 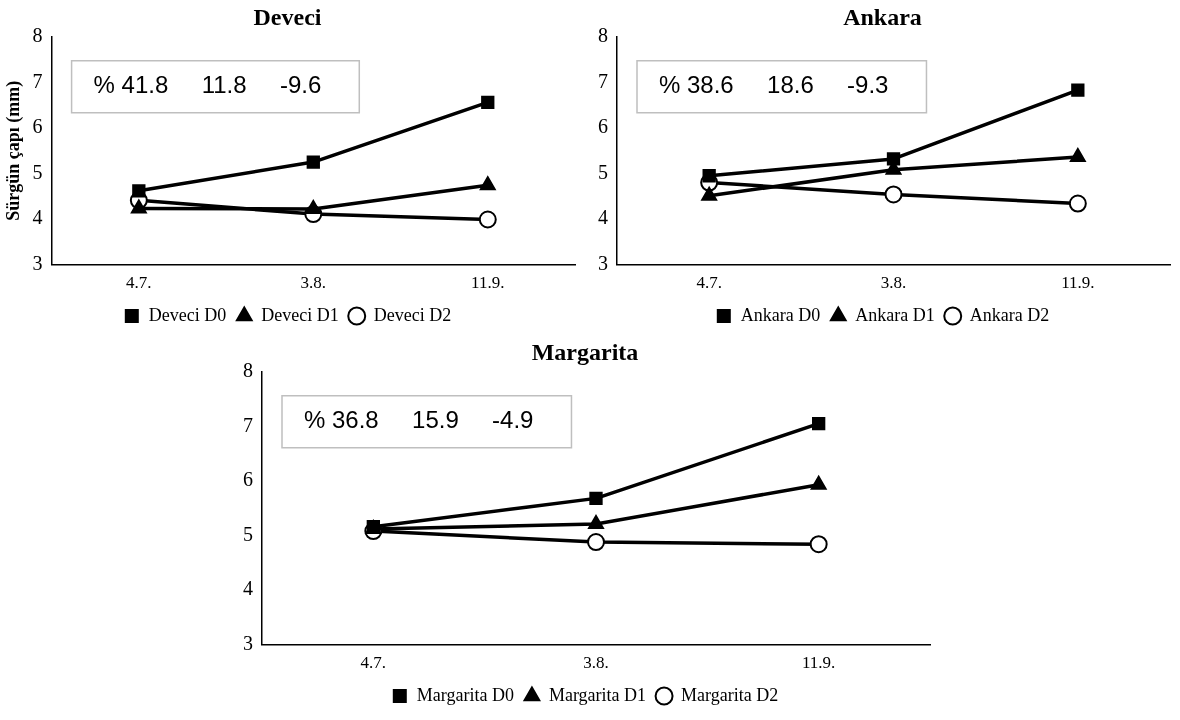 What do you see at coordinates (419, 420) in the screenshot?
I see `annotation: % 36.8 15.9 -4.9` at bounding box center [419, 420].